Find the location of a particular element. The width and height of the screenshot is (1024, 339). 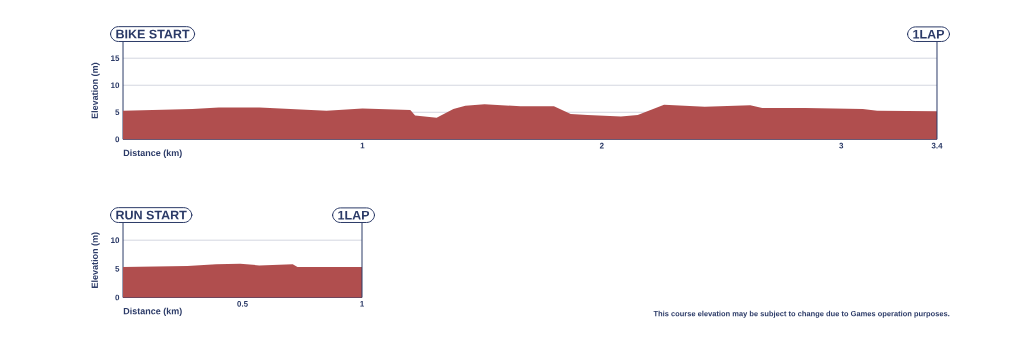

x-tick-label: 3.4 is located at coordinates (937, 145).